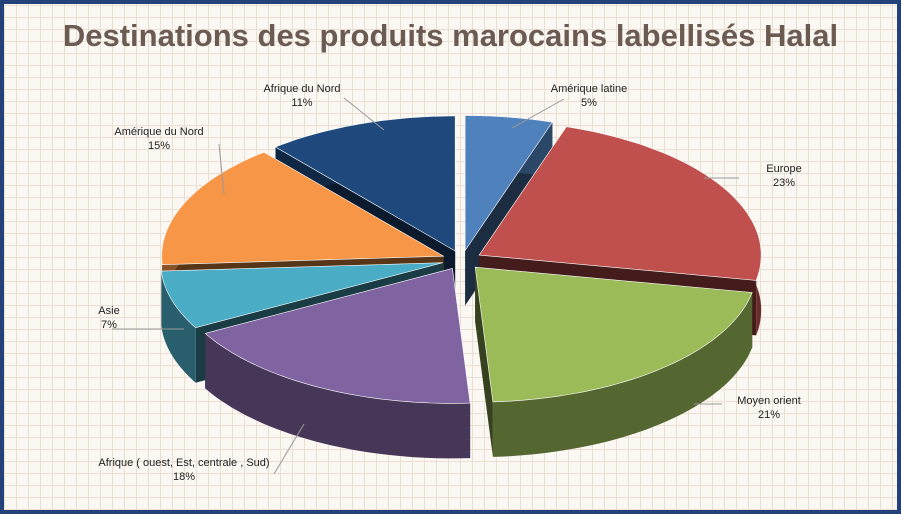 The image size is (901, 514). I want to click on category-label: Asie, so click(109, 311).